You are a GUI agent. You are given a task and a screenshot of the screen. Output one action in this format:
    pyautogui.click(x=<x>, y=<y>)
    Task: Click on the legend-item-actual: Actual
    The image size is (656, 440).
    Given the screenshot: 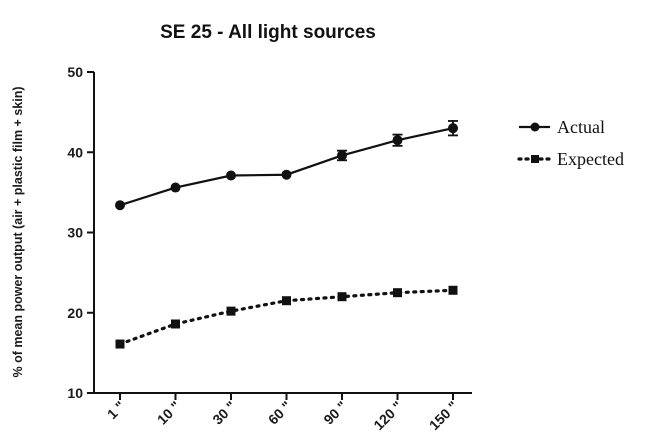 What is the action you would take?
    pyautogui.click(x=562, y=127)
    